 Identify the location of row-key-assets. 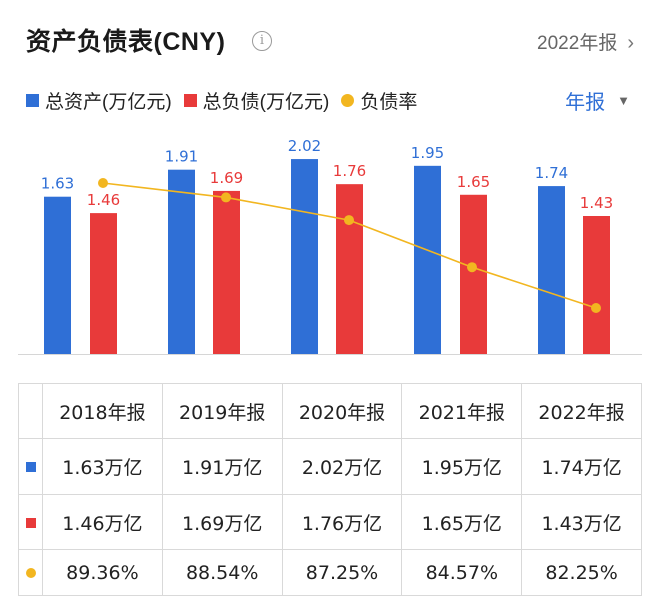
(30, 466).